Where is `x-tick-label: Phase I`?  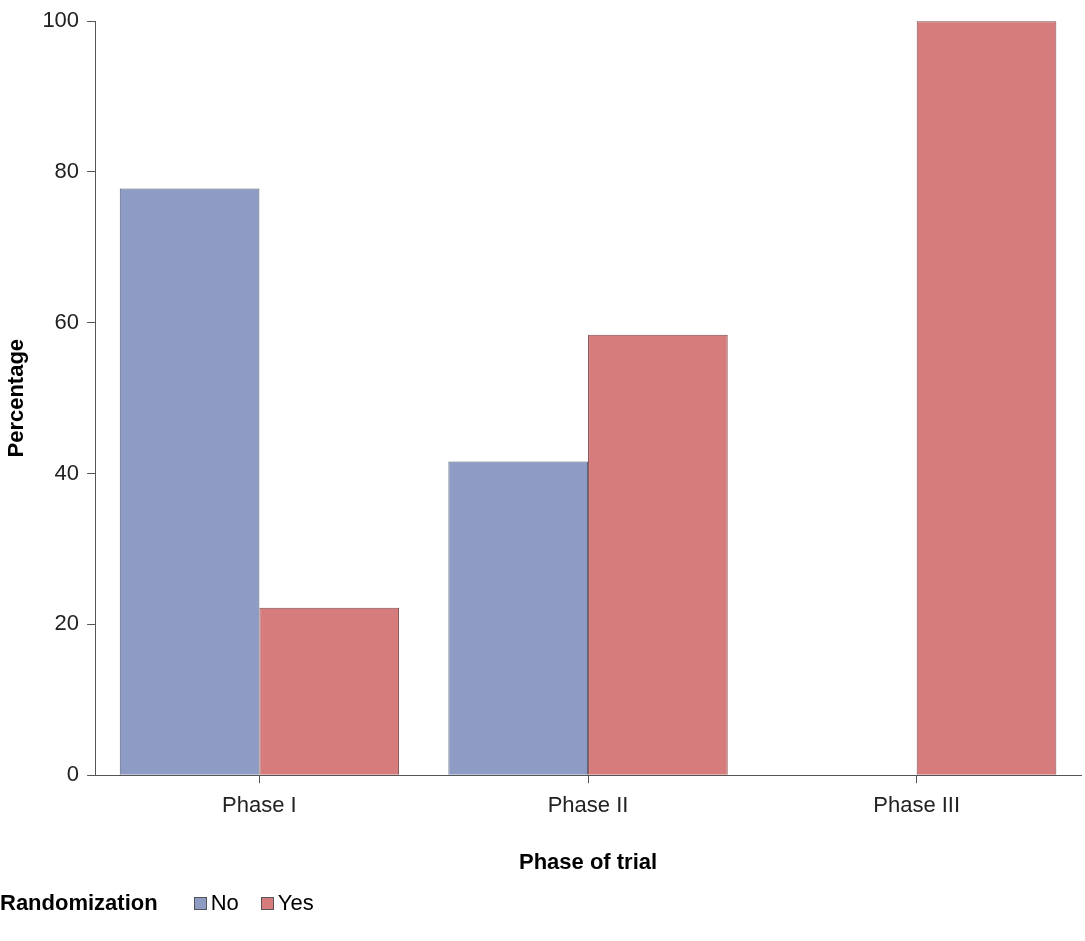
x-tick-label: Phase I is located at coordinates (259, 805).